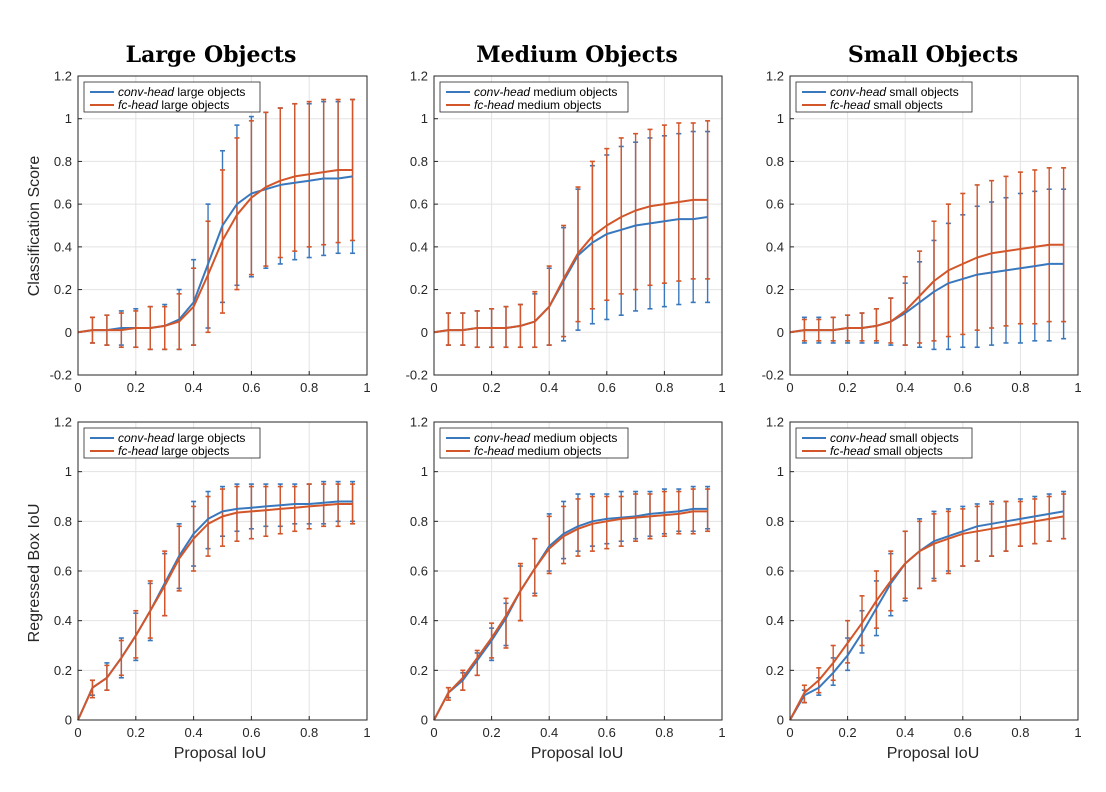  Describe the element at coordinates (222, 571) in the screenshot. I see `axes-frame` at that location.